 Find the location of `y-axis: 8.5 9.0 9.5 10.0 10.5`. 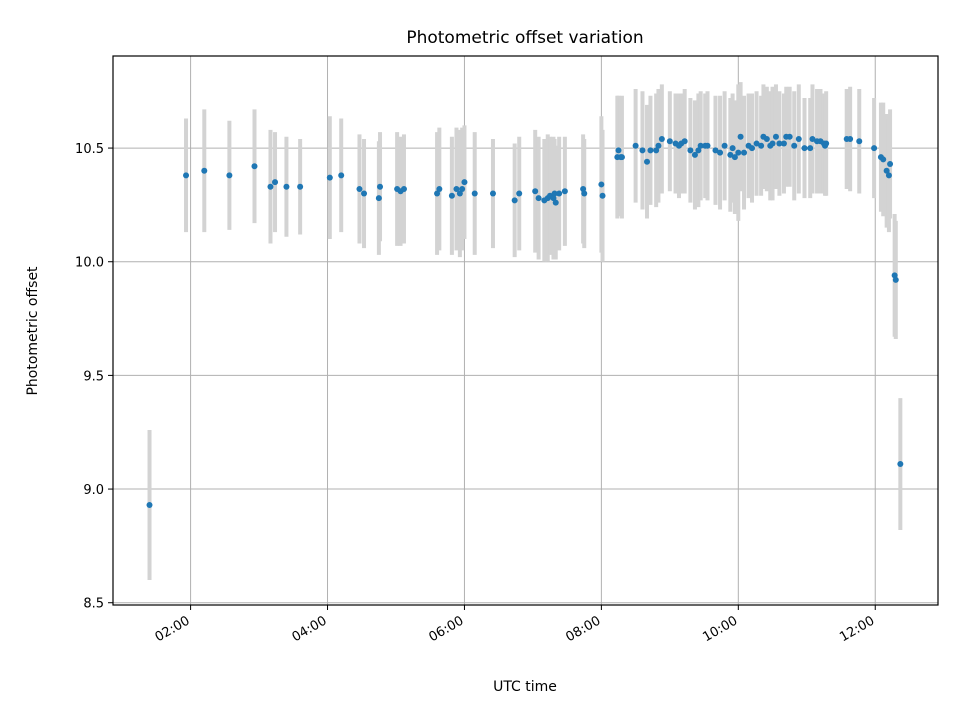

y-axis: 8.5 9.0 9.5 10.0 10.5 is located at coordinates (94, 377).